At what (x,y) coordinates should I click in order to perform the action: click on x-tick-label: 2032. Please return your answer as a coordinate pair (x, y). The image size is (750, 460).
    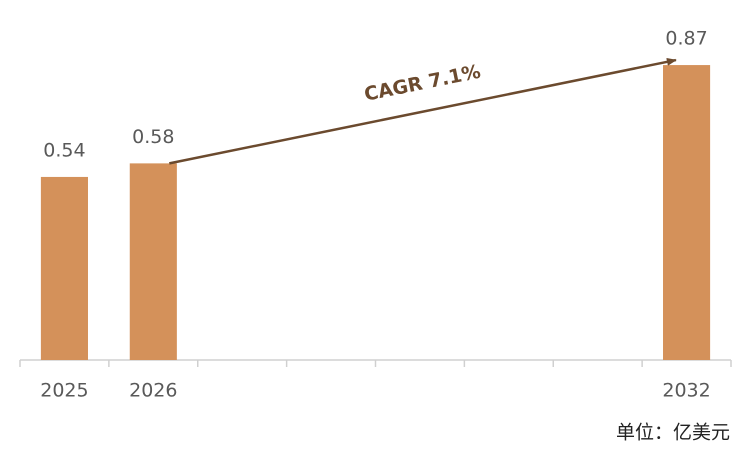
    Looking at the image, I should click on (686, 391).